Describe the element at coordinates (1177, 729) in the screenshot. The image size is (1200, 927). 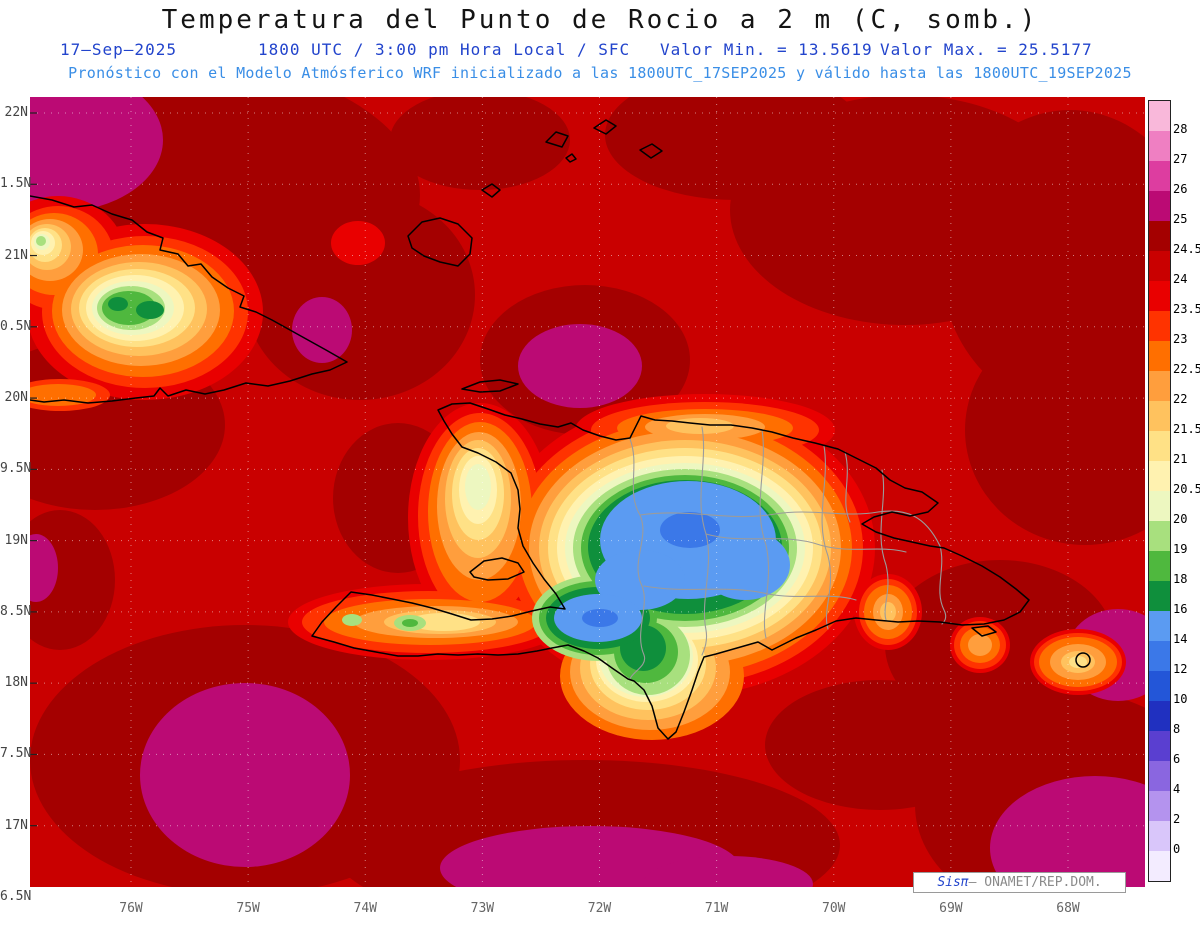
I see `colorbar-label: 8` at that location.